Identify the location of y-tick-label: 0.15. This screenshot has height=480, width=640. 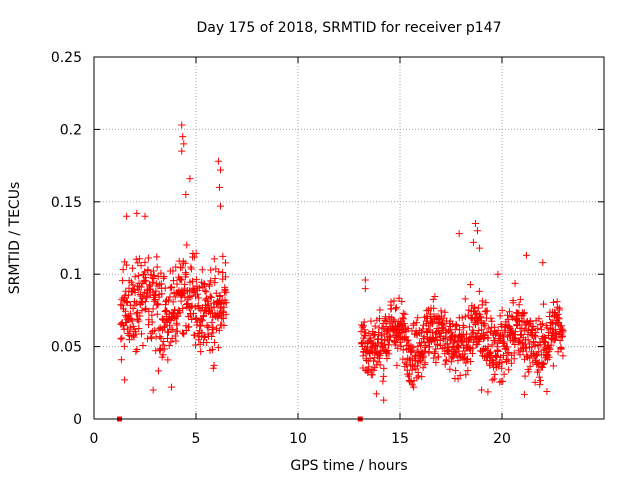
(66, 203).